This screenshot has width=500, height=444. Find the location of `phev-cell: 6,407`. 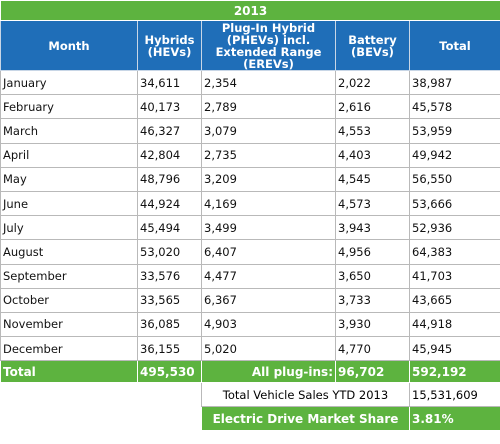

phev-cell: 6,407 is located at coordinates (268, 252).